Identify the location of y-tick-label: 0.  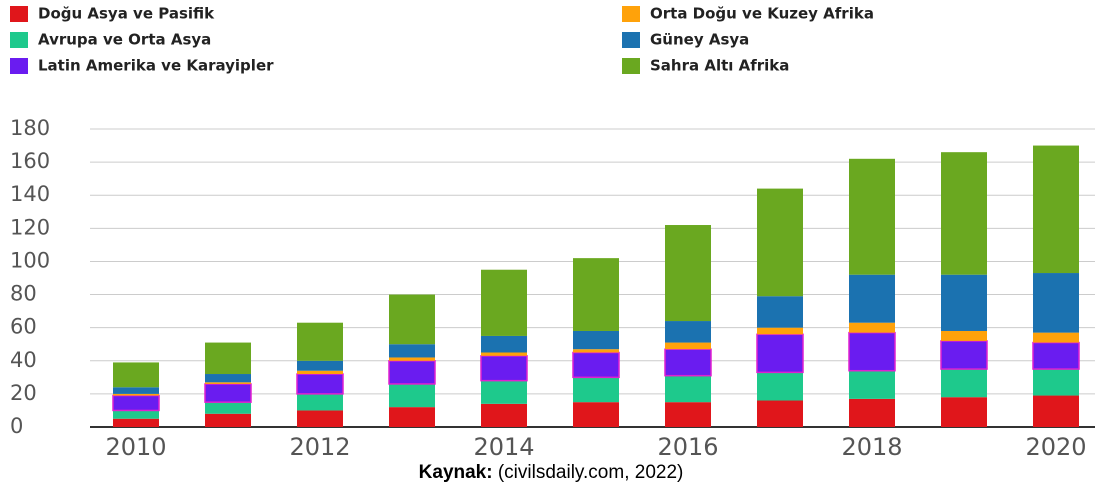
(16, 426).